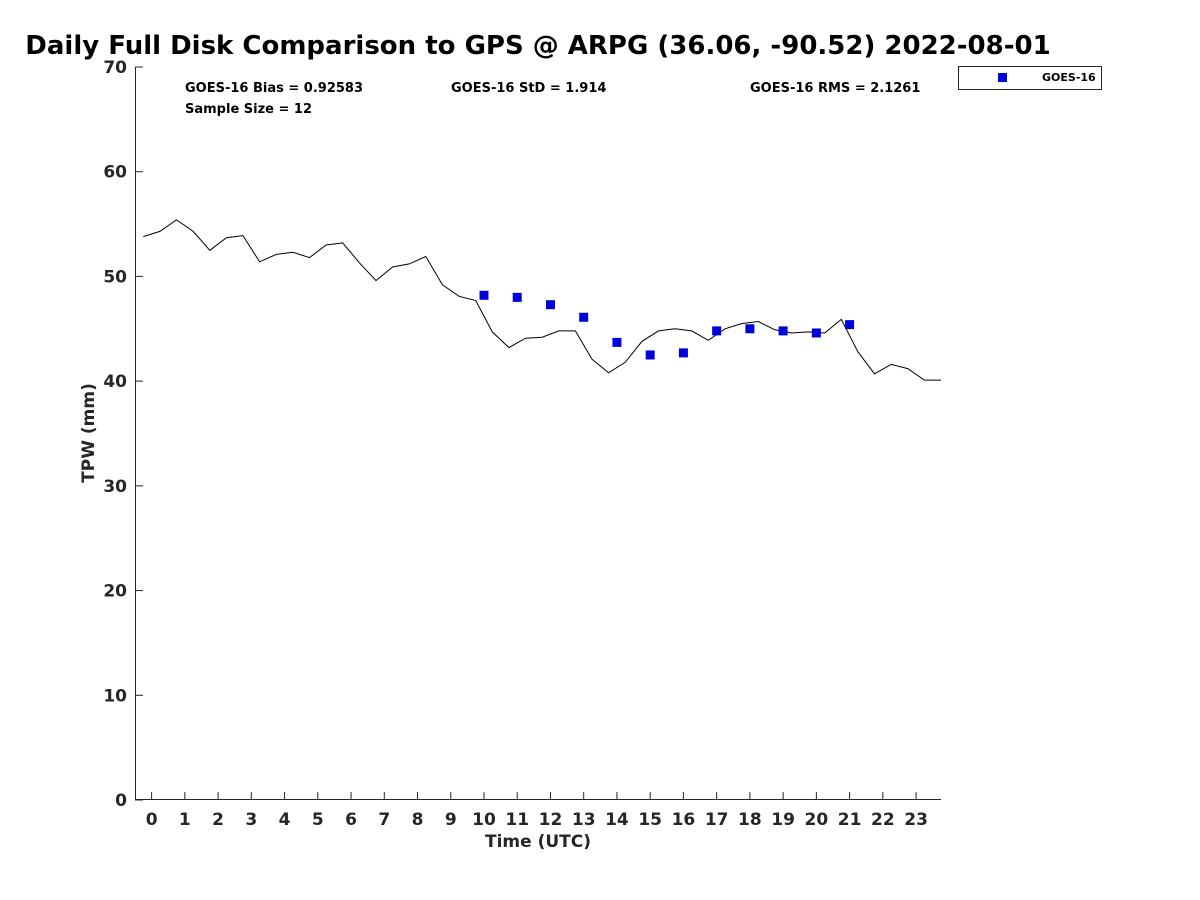 The width and height of the screenshot is (1200, 900). Describe the element at coordinates (584, 820) in the screenshot. I see `x-tick-label: 13` at that location.